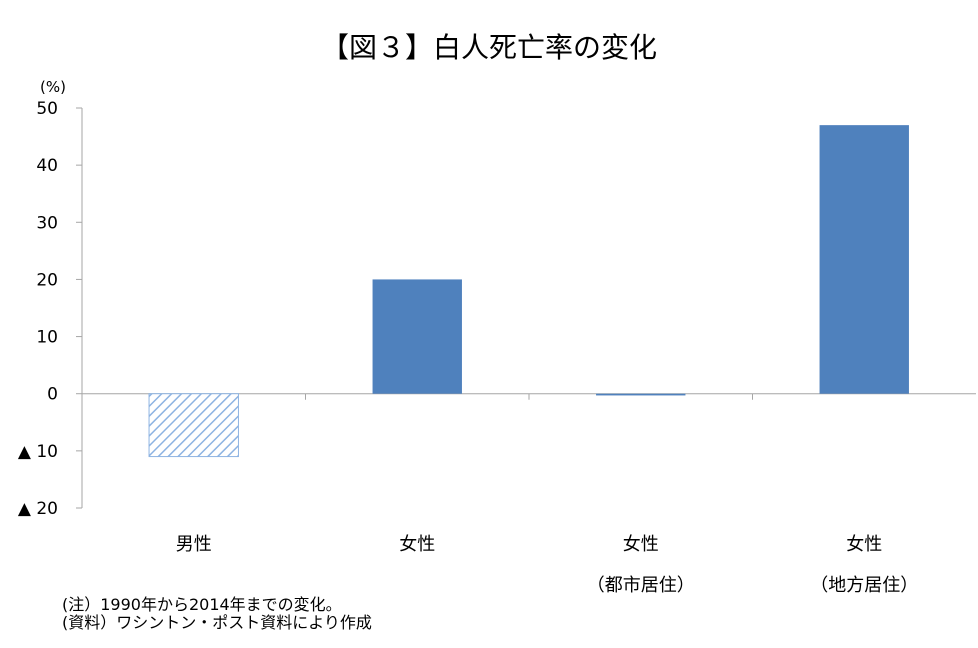  Describe the element at coordinates (47, 223) in the screenshot. I see `y-tick-label: 30` at that location.